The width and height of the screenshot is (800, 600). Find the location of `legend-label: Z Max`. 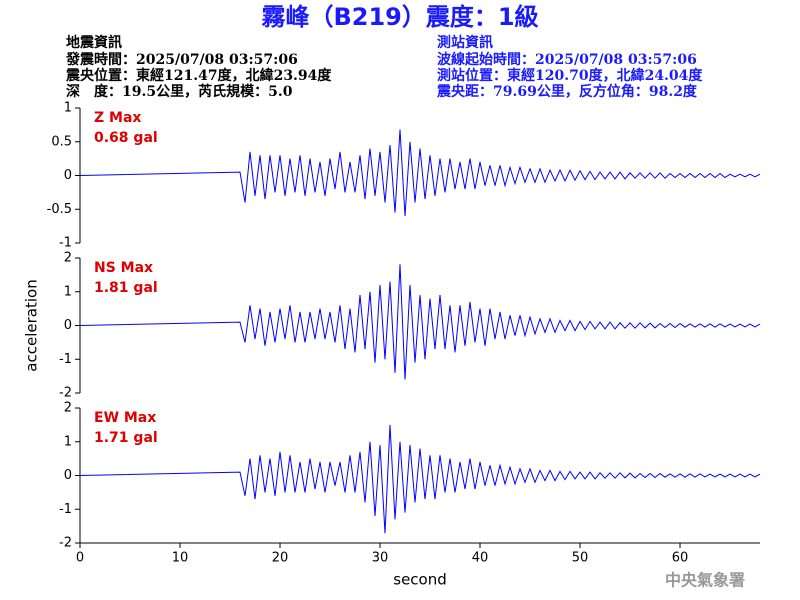

legend-label: Z Max is located at coordinates (117, 118).